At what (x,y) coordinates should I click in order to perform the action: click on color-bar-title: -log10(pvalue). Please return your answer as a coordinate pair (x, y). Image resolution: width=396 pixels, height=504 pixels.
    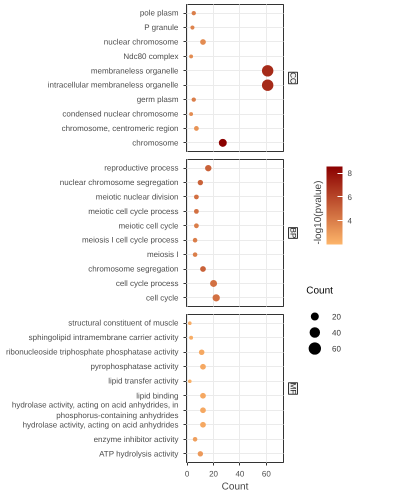
    Looking at the image, I should click on (318, 212).